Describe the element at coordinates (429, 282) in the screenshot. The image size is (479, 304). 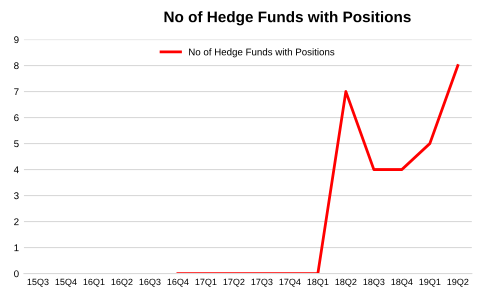
I see `x-tick-label: 19Q1` at that location.